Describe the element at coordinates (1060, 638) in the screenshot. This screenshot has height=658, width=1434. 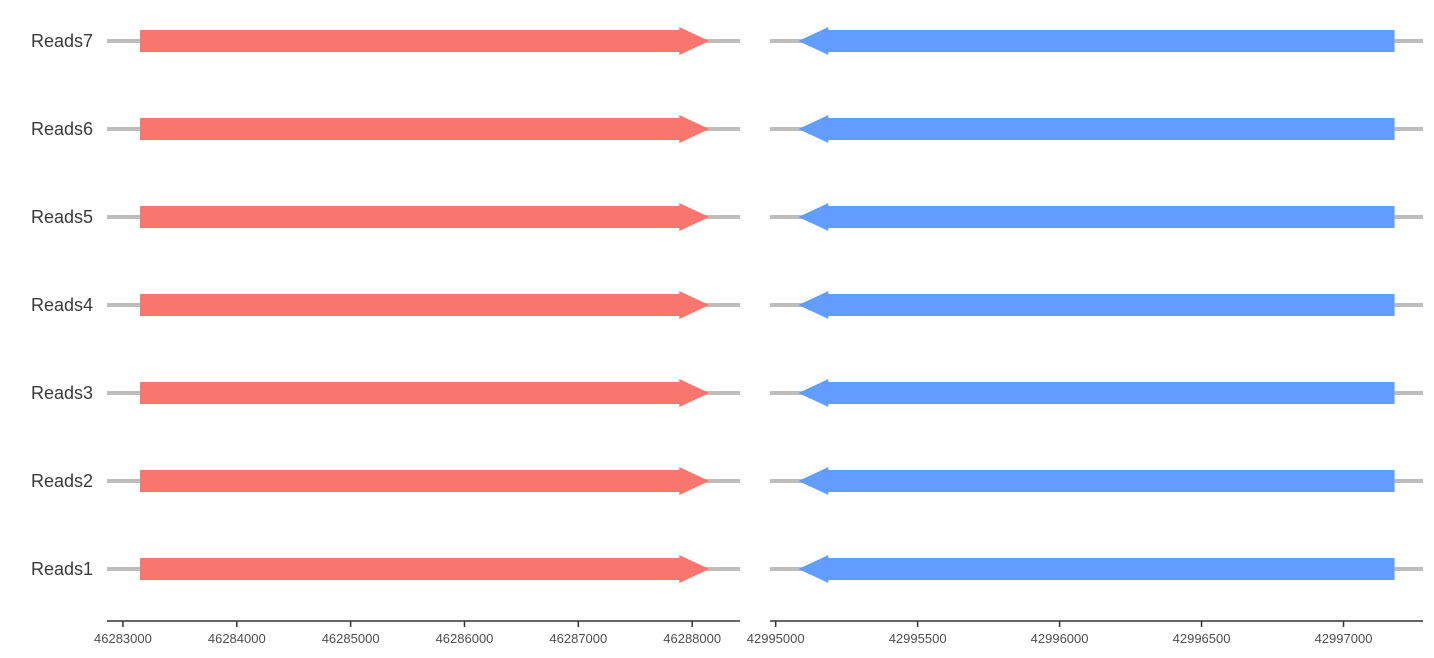
I see `x-tick-label: 42996000` at that location.